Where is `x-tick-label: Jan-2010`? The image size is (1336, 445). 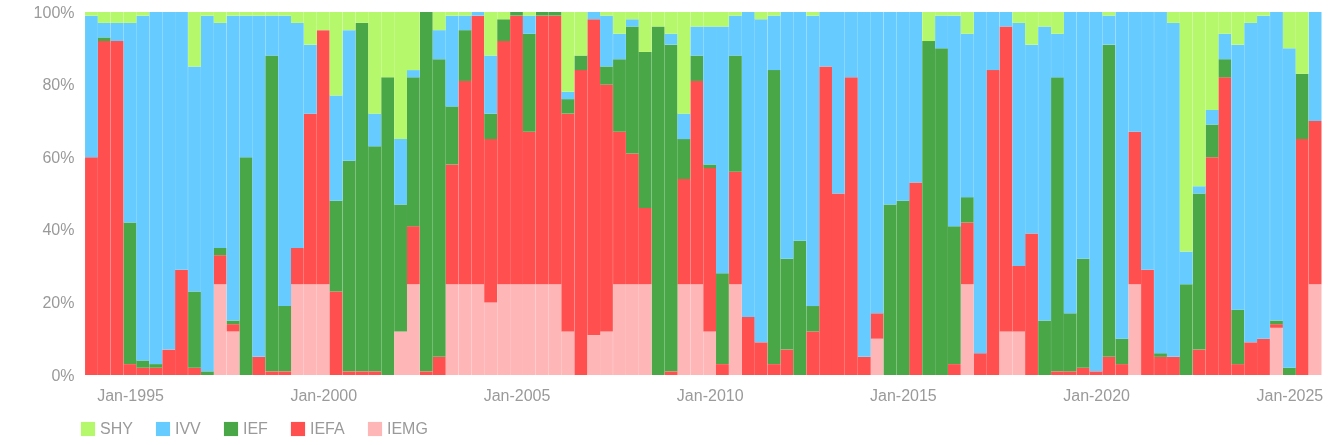 x-tick-label: Jan-2010 is located at coordinates (710, 395).